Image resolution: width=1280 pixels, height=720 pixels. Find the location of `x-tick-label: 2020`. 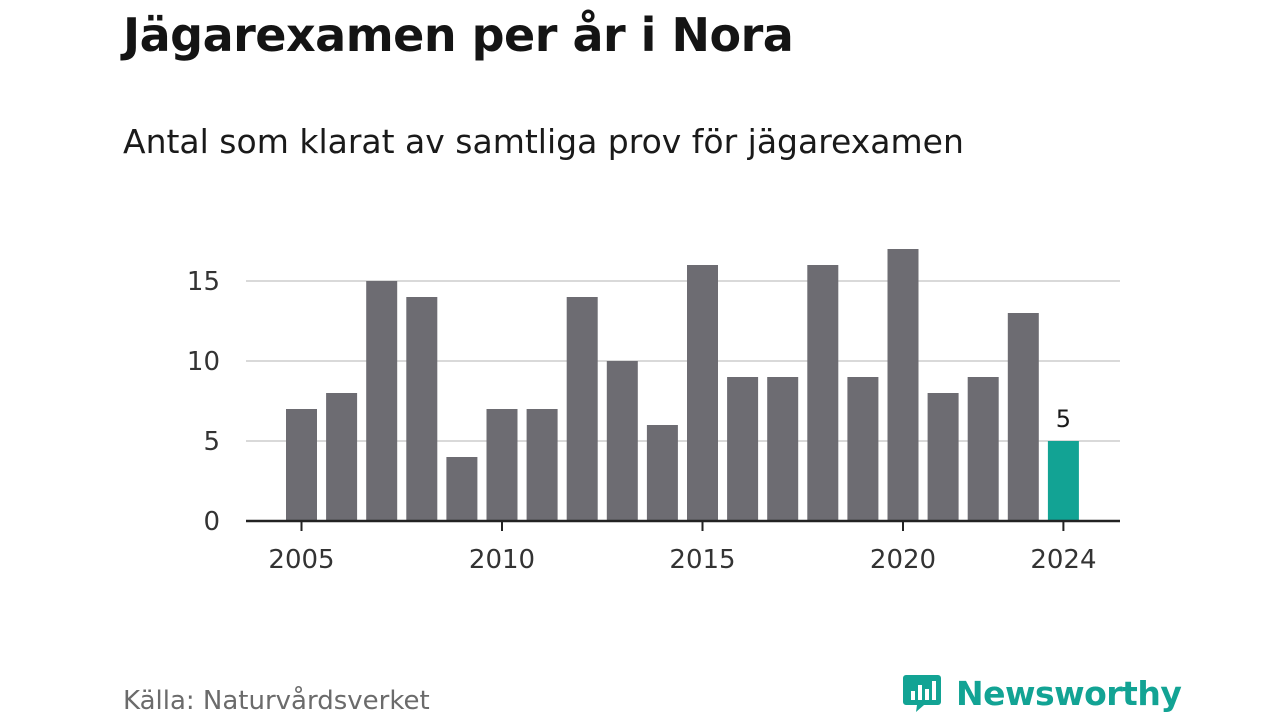

x-tick-label: 2020 is located at coordinates (903, 560).